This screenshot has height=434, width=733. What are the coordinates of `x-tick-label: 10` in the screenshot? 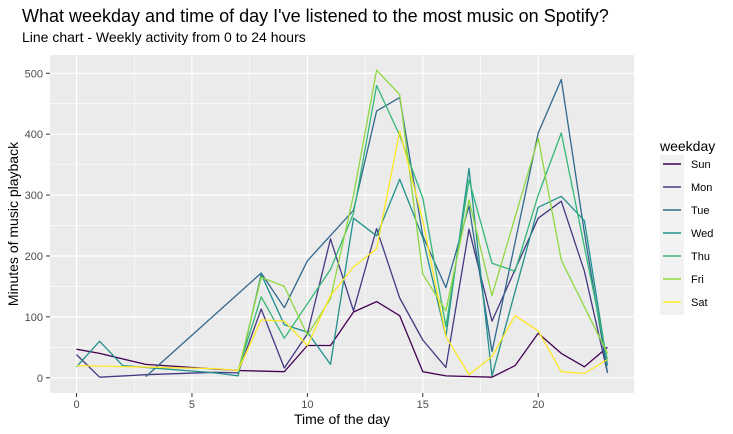 It's located at (307, 405).